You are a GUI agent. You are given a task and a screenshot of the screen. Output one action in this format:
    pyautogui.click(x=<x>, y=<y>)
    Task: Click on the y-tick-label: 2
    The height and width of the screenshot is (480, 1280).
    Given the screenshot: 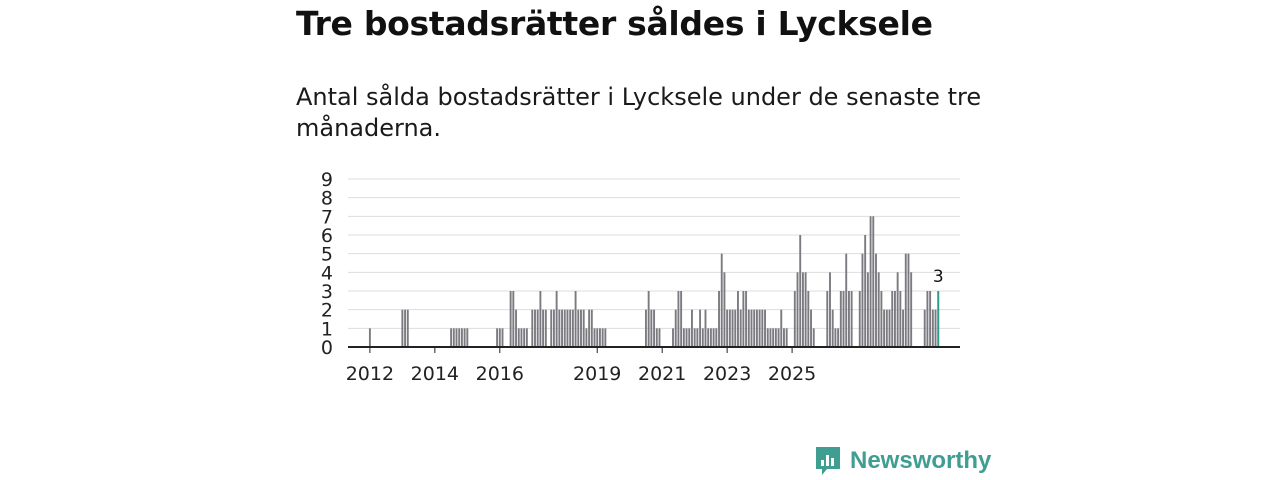 What is the action you would take?
    pyautogui.click(x=327, y=311)
    